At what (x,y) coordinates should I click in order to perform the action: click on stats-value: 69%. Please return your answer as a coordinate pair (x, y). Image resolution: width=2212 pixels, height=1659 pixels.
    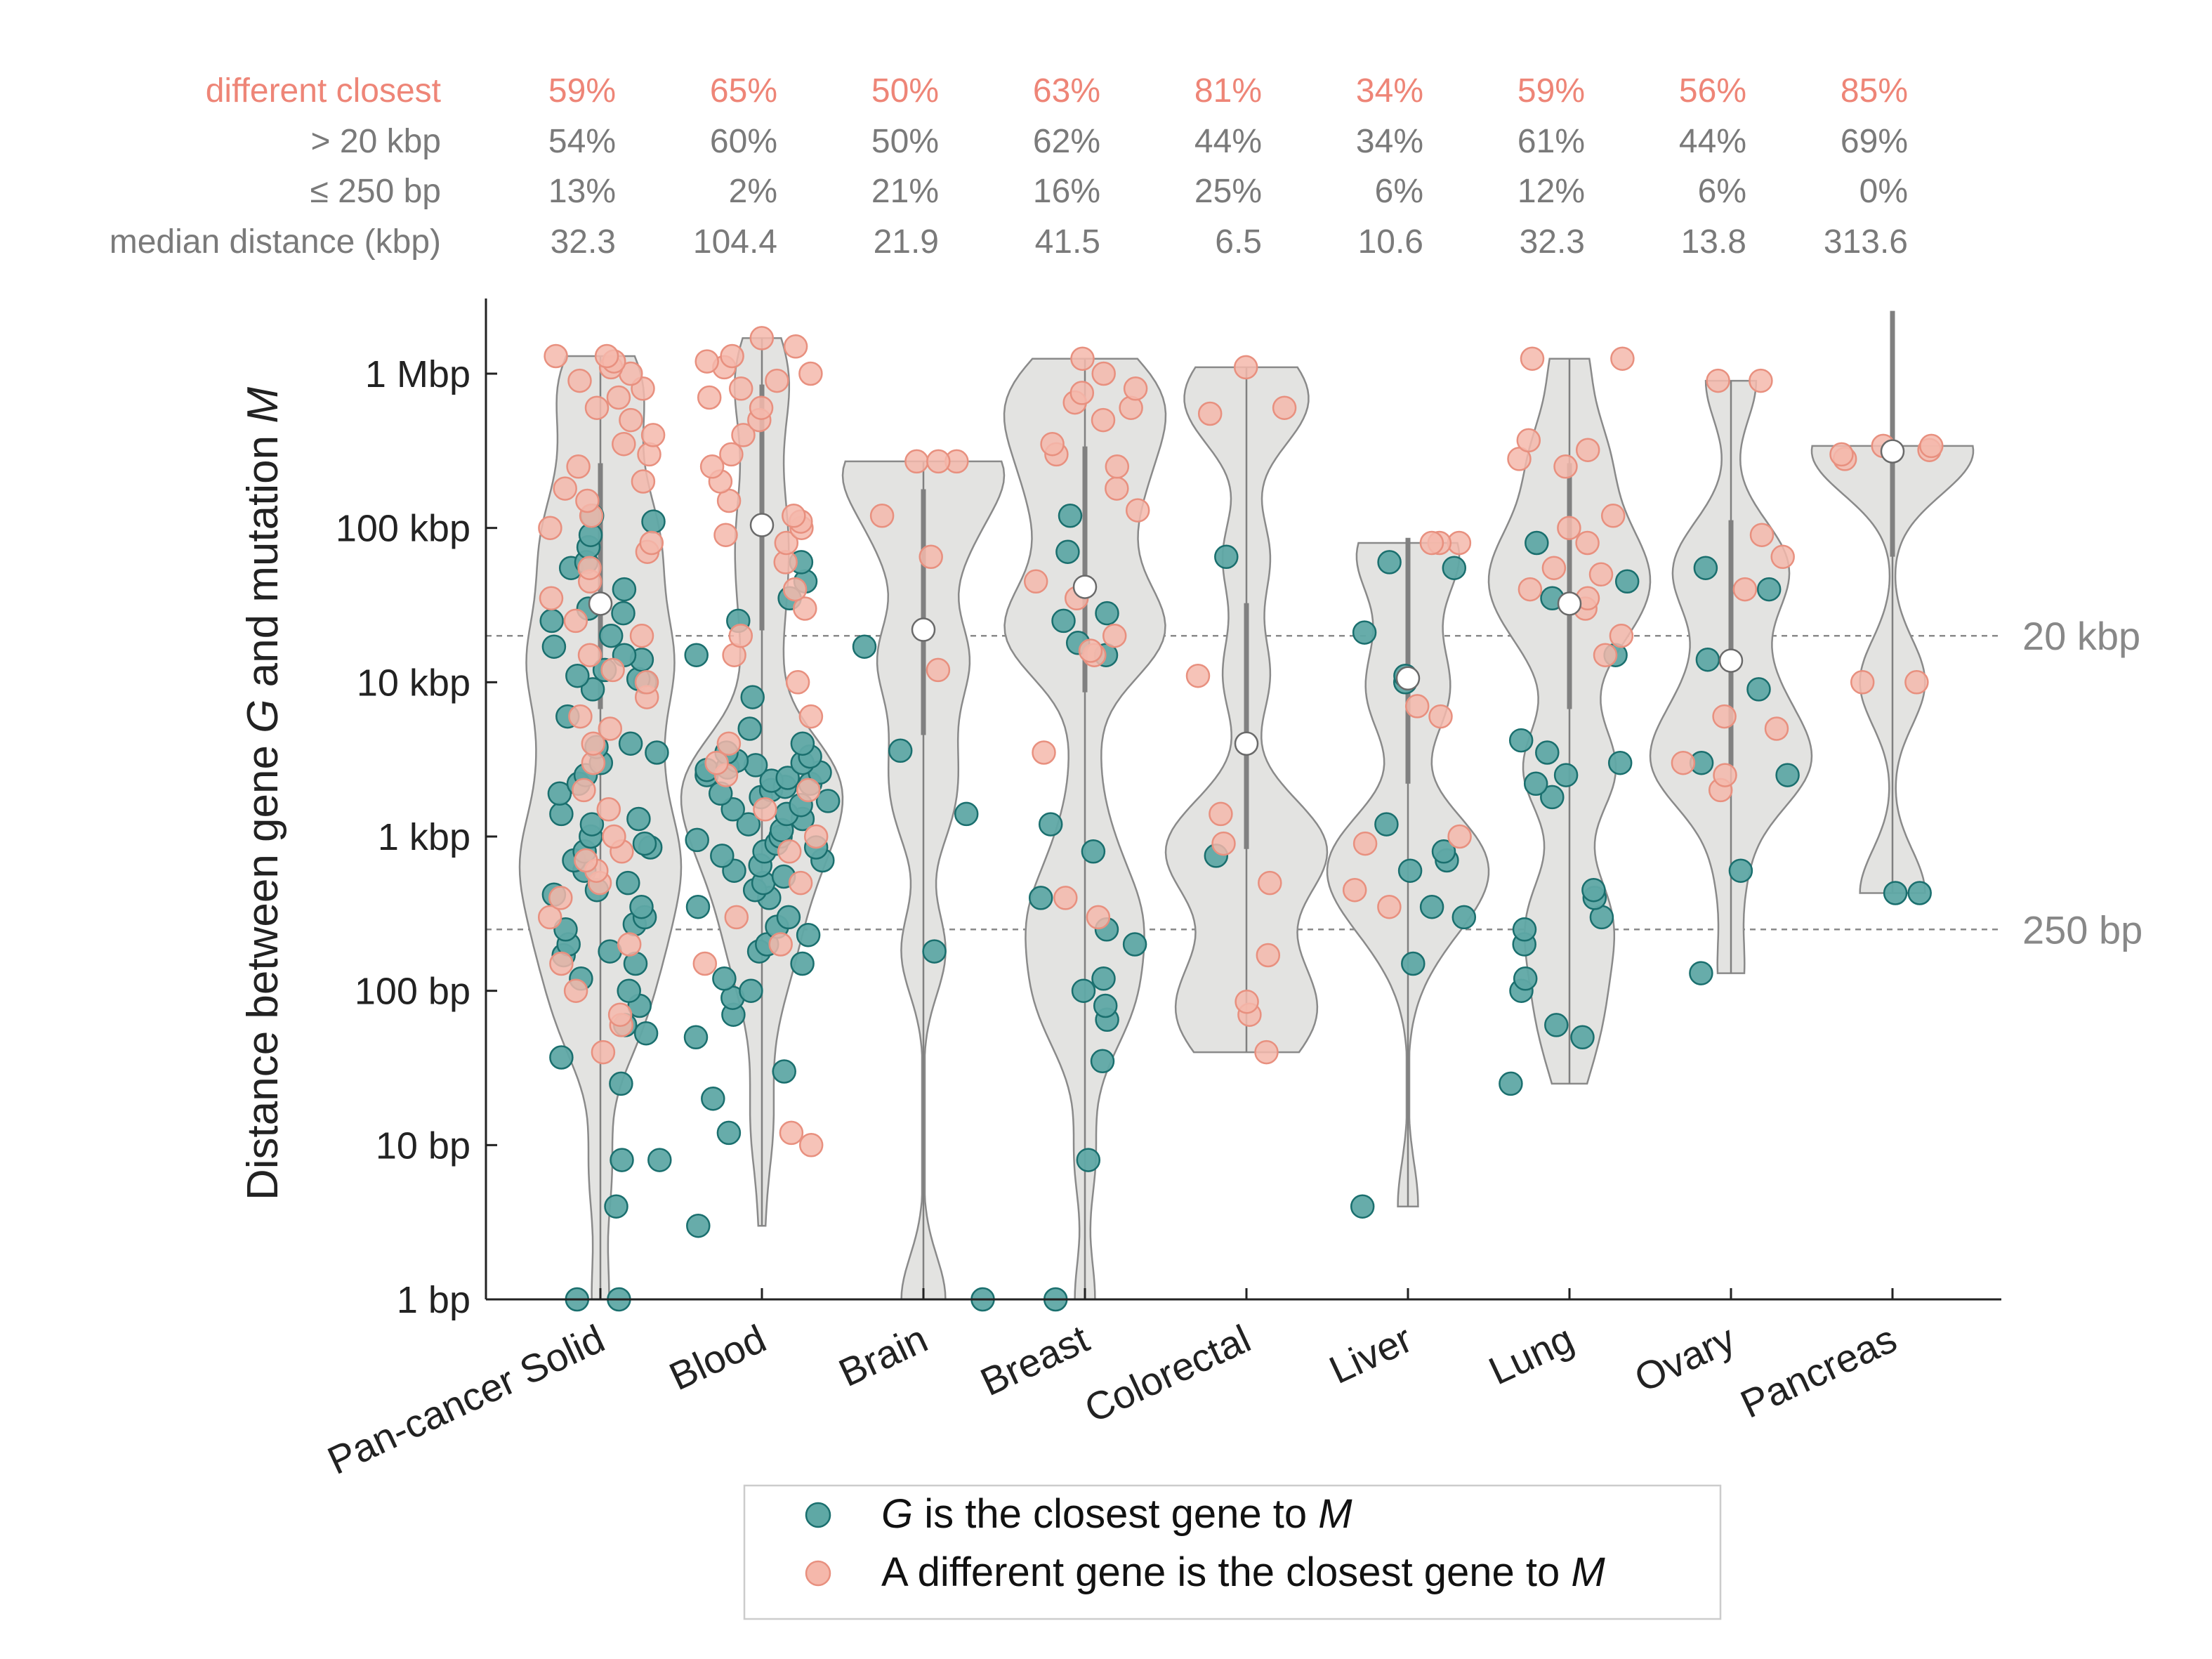
    Looking at the image, I should click on (1874, 141).